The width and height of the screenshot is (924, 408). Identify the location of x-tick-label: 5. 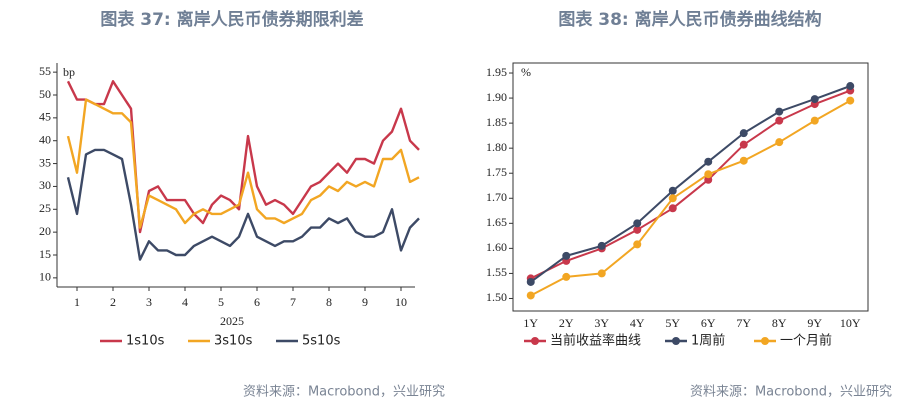
(221, 302).